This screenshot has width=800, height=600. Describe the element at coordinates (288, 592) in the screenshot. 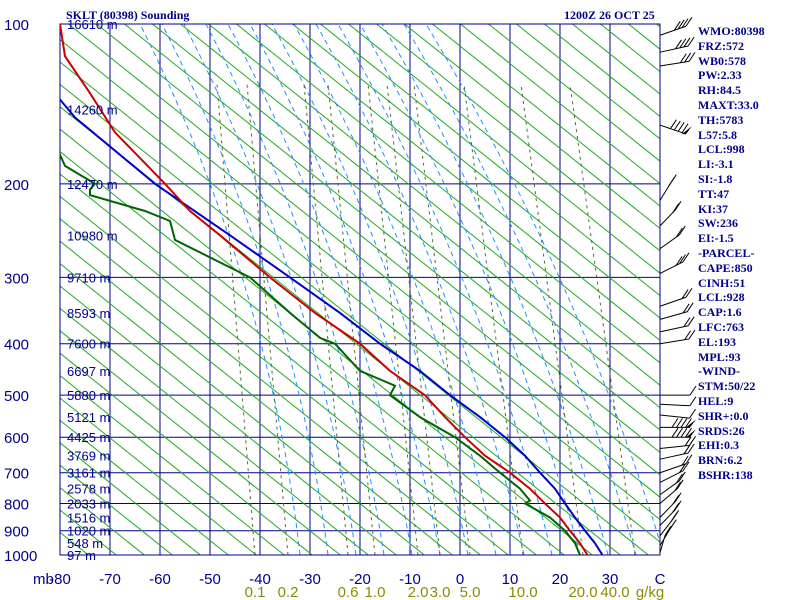

I see `mixing-ratio-label: 0.2` at that location.